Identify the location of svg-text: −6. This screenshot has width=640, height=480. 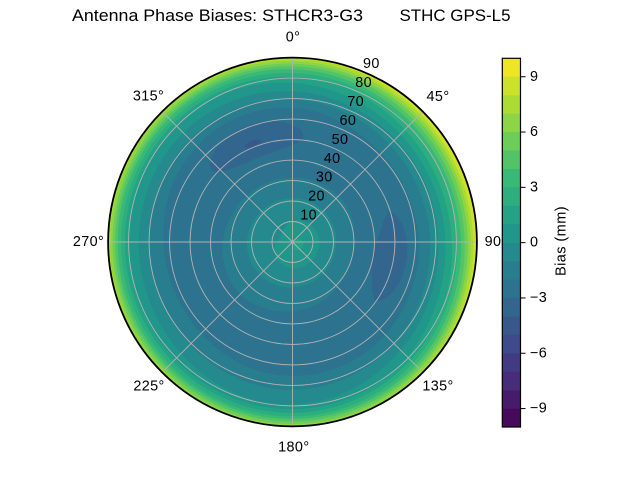
(538, 353).